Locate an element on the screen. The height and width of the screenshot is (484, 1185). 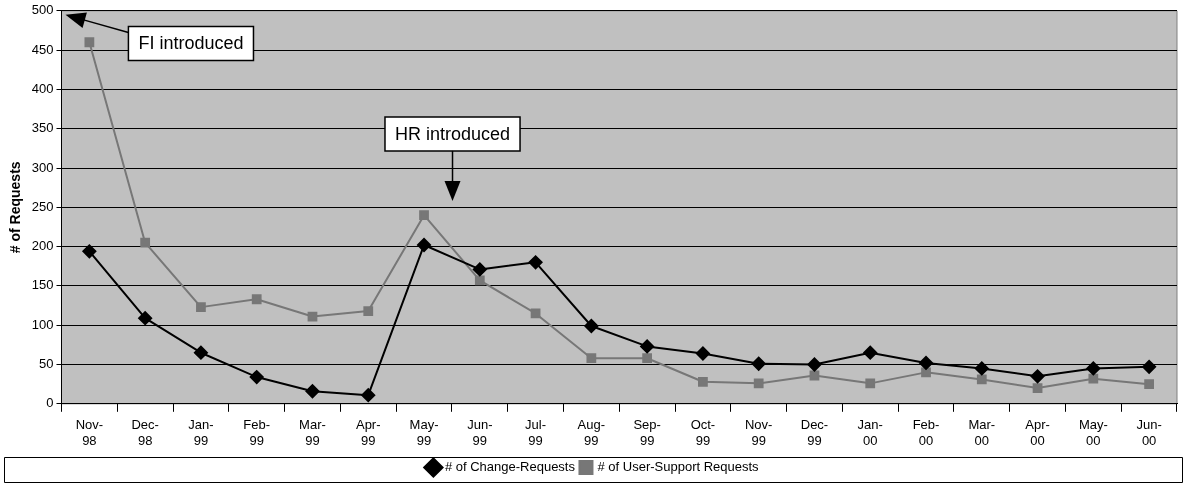
y-tick-label: 250 is located at coordinates (42, 206).